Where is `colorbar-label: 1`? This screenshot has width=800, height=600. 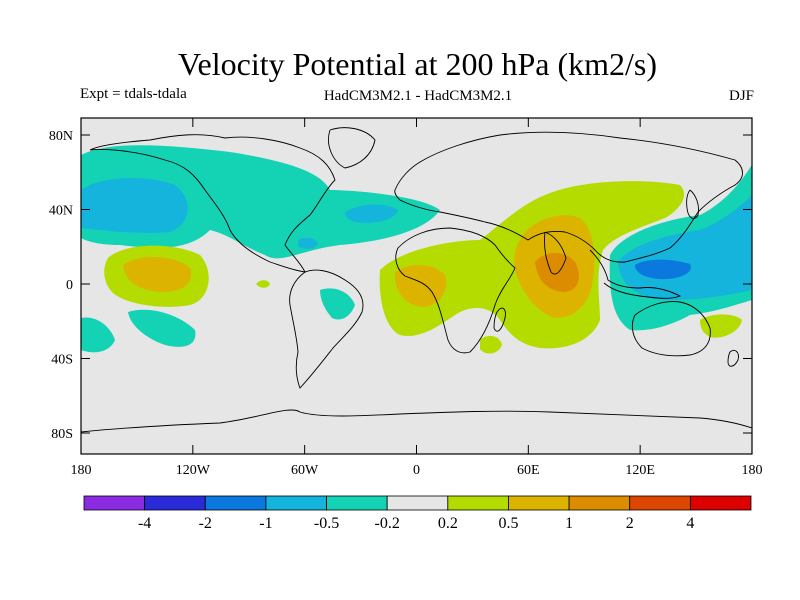 colorbar-label: 1 is located at coordinates (569, 523).